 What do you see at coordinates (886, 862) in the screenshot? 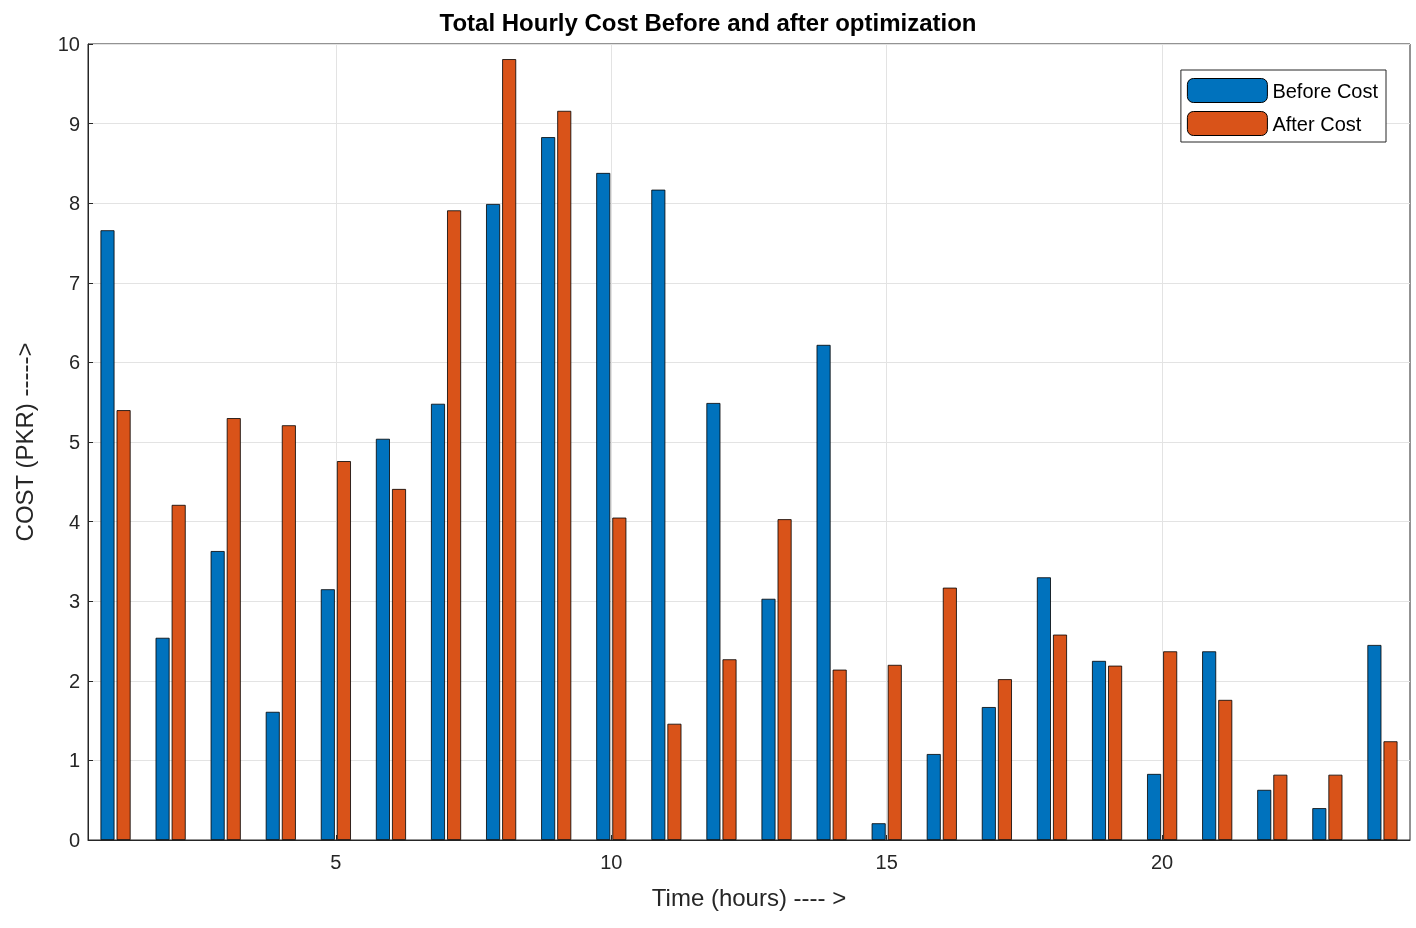
I see `x-tick-label: 15` at bounding box center [886, 862].